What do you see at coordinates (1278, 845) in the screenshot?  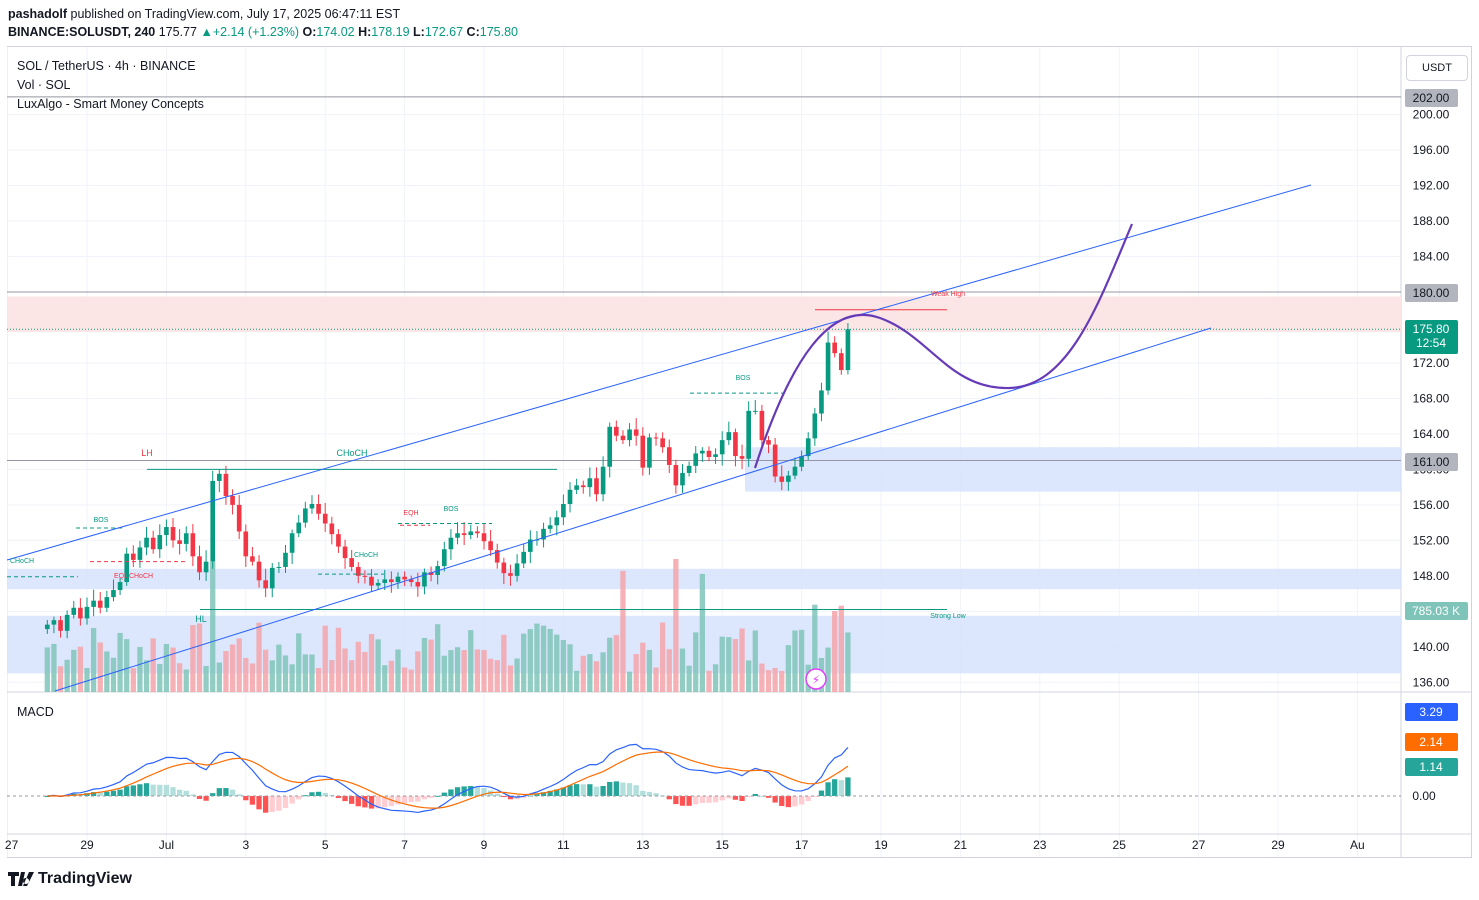 I see `x-axis-tick-label: 29` at bounding box center [1278, 845].